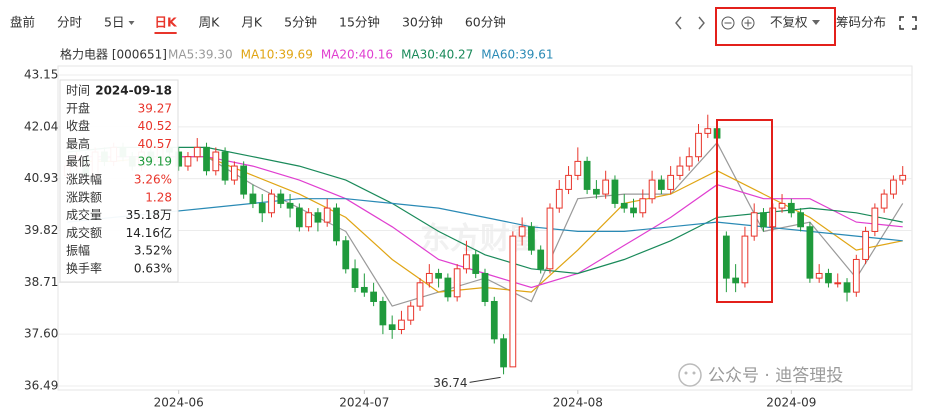 The width and height of the screenshot is (949, 412). Describe the element at coordinates (155, 144) in the screenshot. I see `tooltip-value: 40.57` at that location.